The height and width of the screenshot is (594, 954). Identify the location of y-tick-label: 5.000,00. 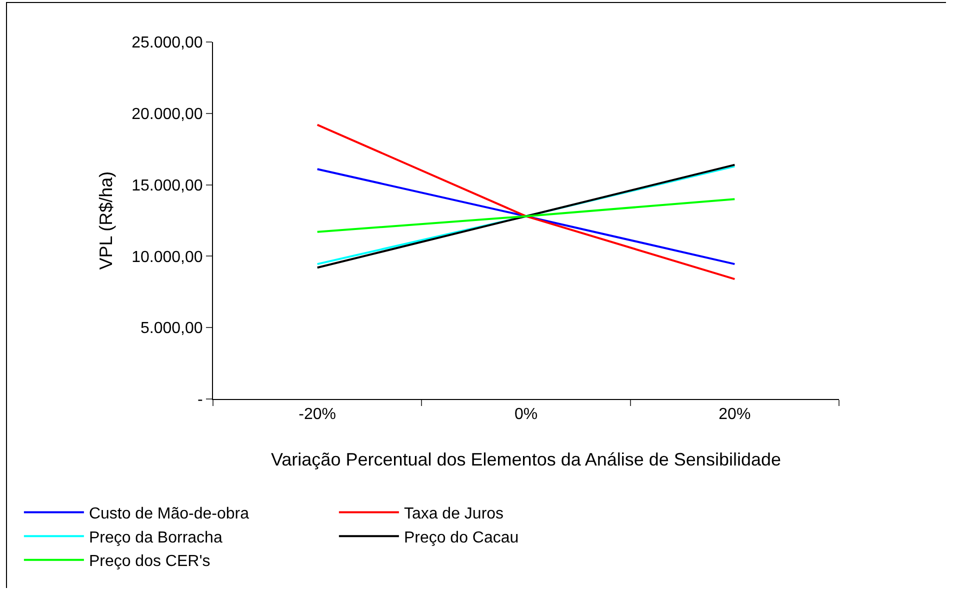
(171, 329).